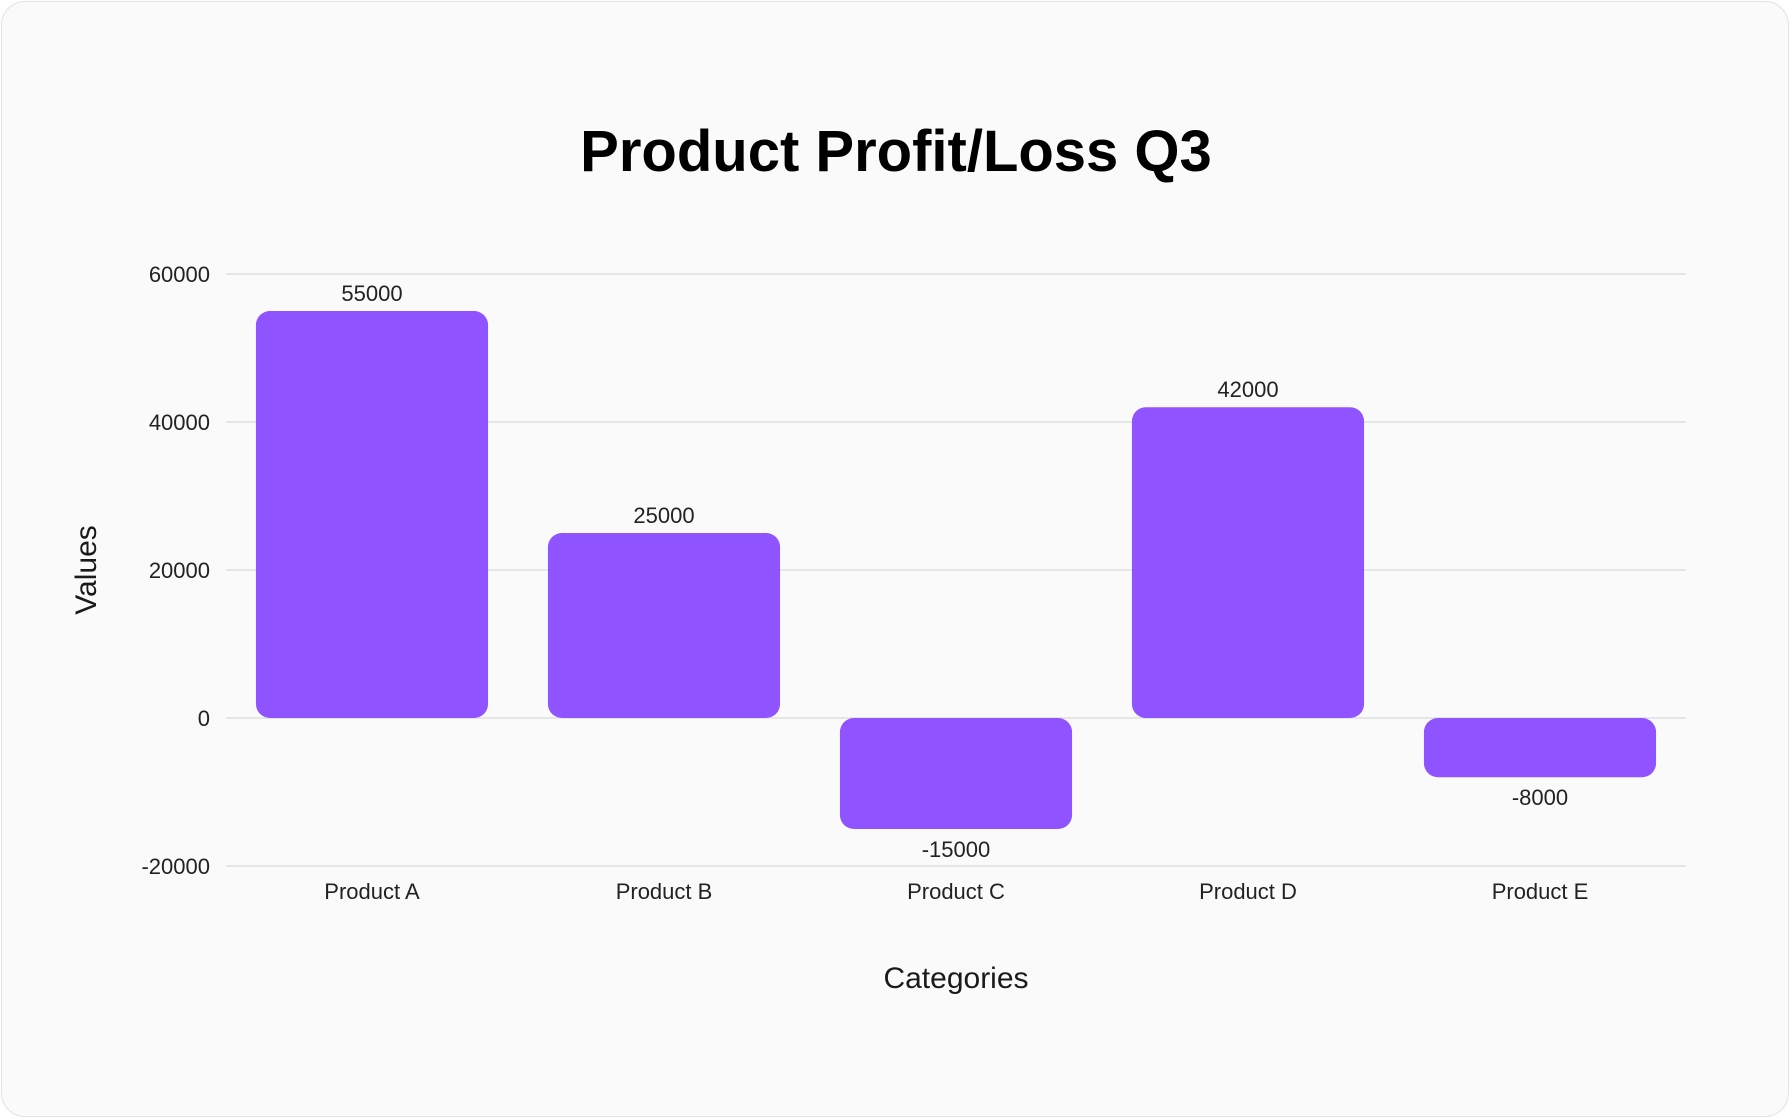  What do you see at coordinates (1247, 389) in the screenshot?
I see `data-label: 42000` at bounding box center [1247, 389].